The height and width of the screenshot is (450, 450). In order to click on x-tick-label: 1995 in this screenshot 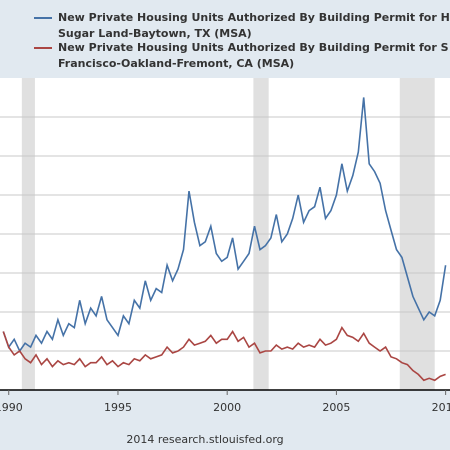, I will do `click(118, 407)`.